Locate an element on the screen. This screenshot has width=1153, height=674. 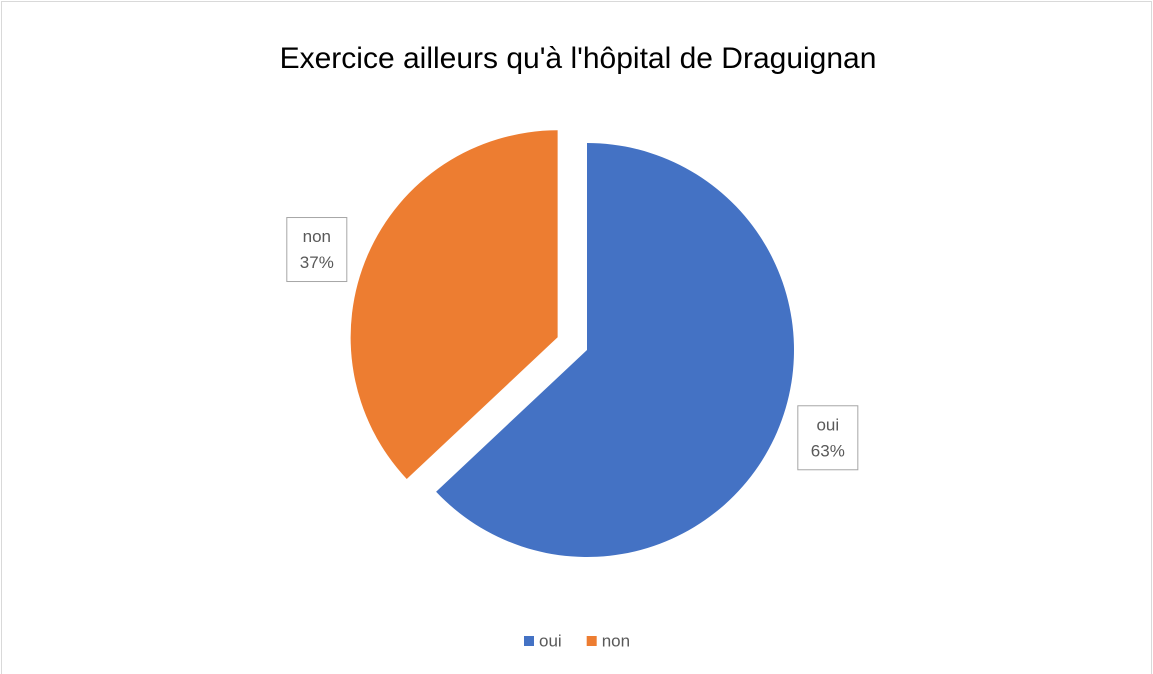
data-label-value: 63% is located at coordinates (828, 450).